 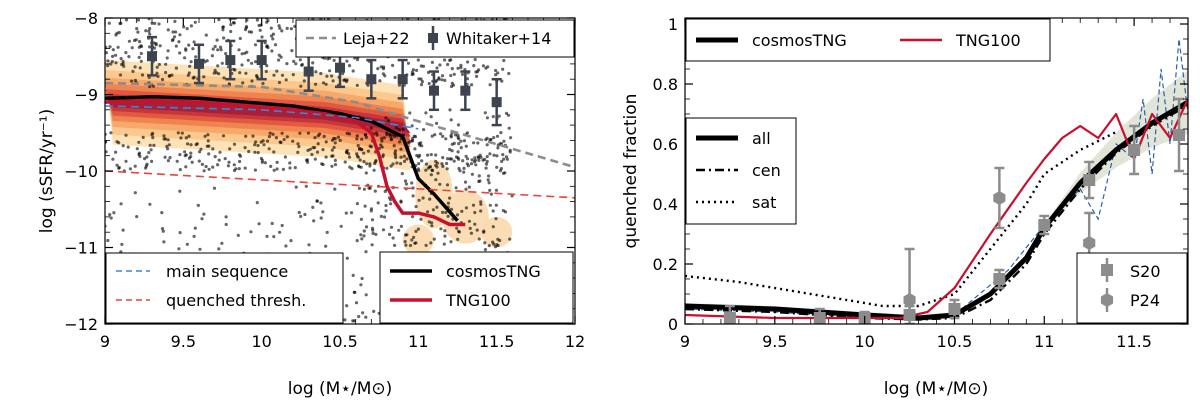 I want to click on left-y-label: log (sSFR/yr⁻¹), so click(x=47, y=171).